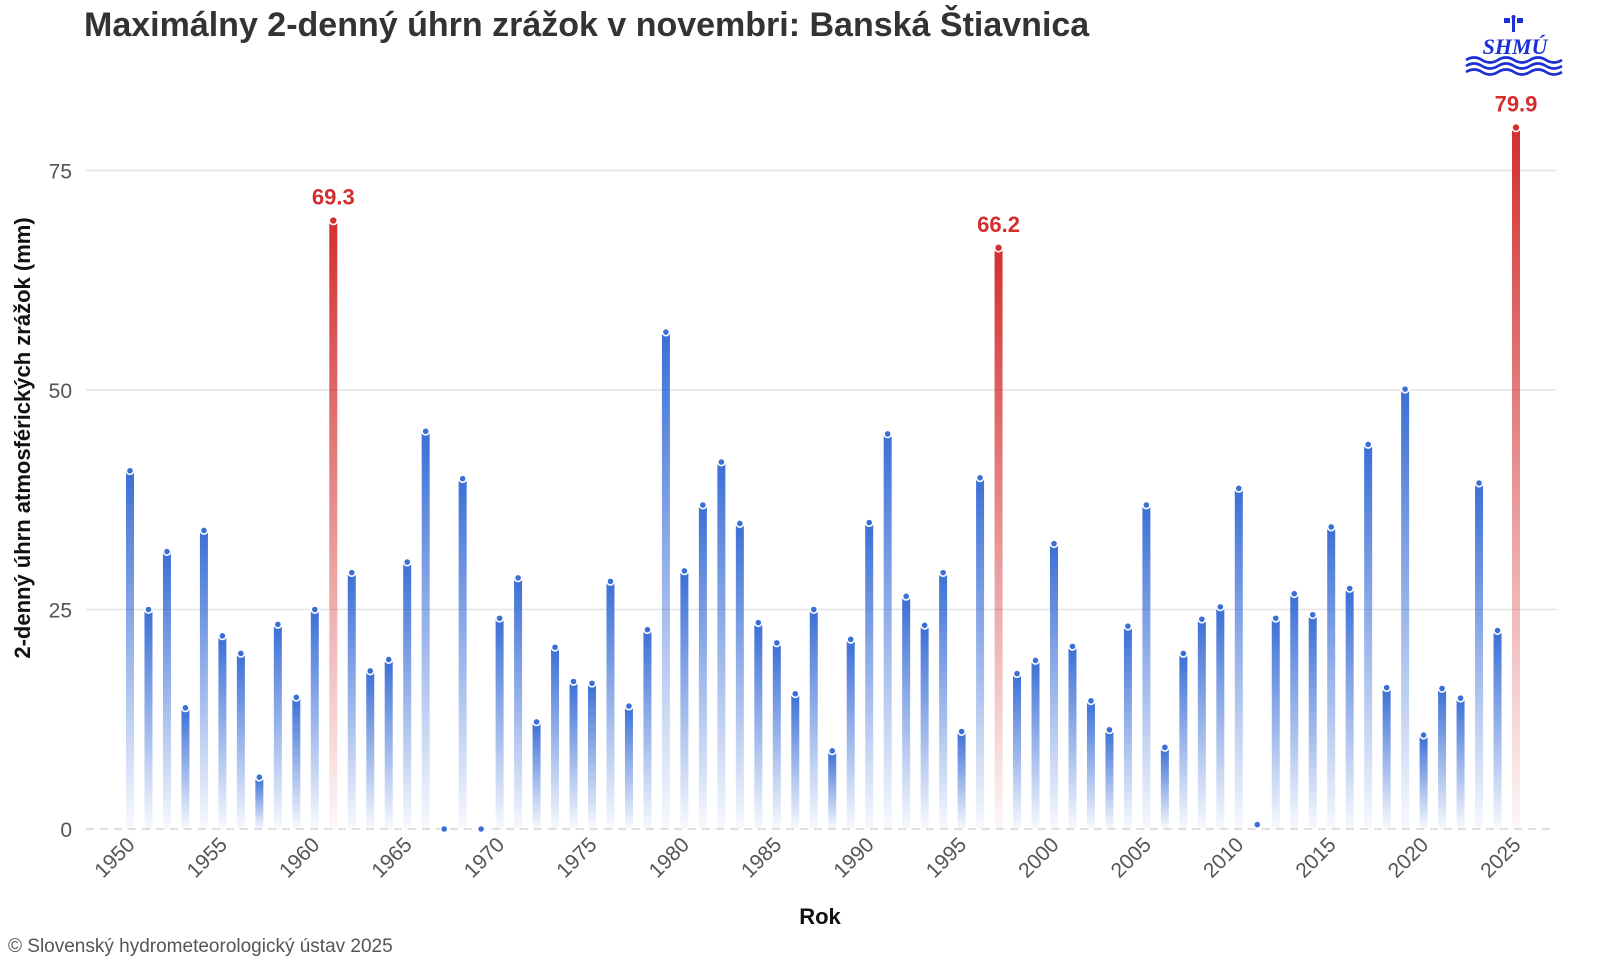 The height and width of the screenshot is (960, 1600). I want to click on y-tick-label: 25, so click(60, 611).